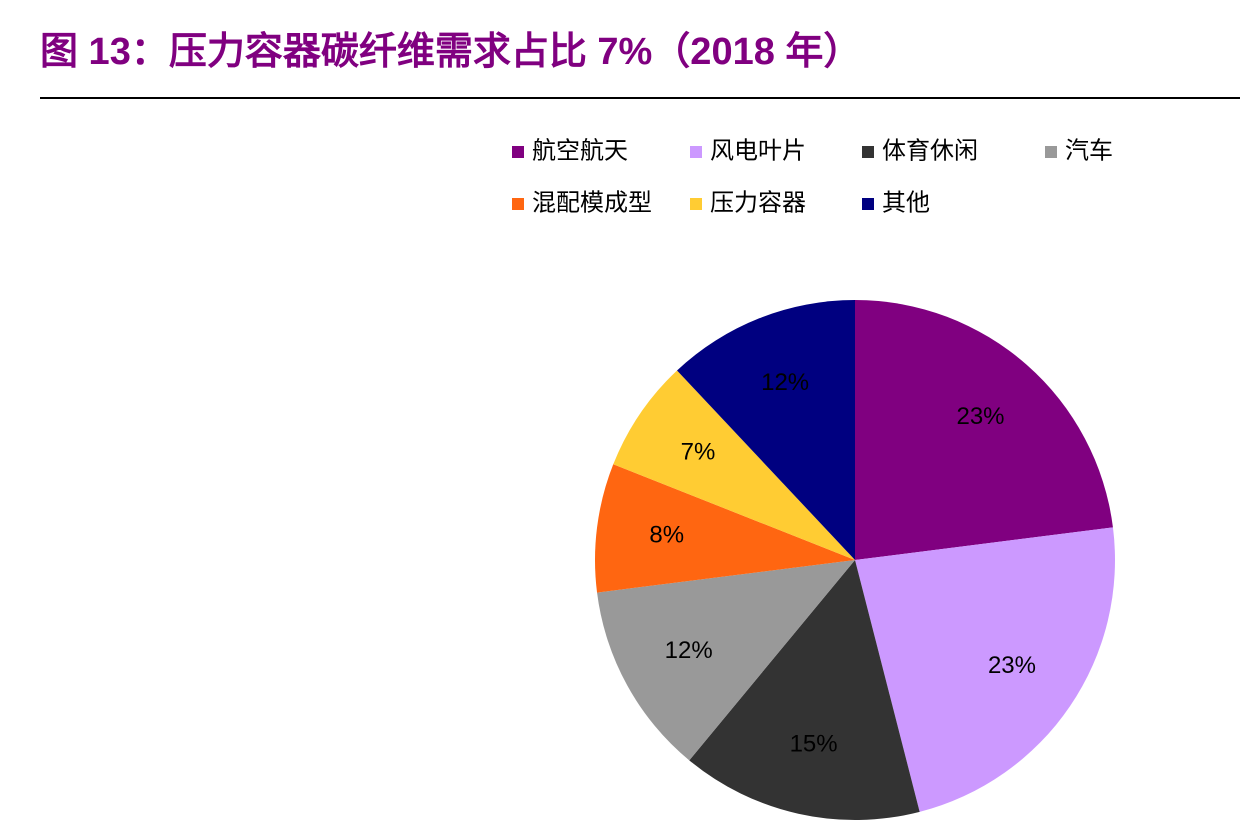 The height and width of the screenshot is (840, 1240). What do you see at coordinates (814, 744) in the screenshot?
I see `data-label: 15%` at bounding box center [814, 744].